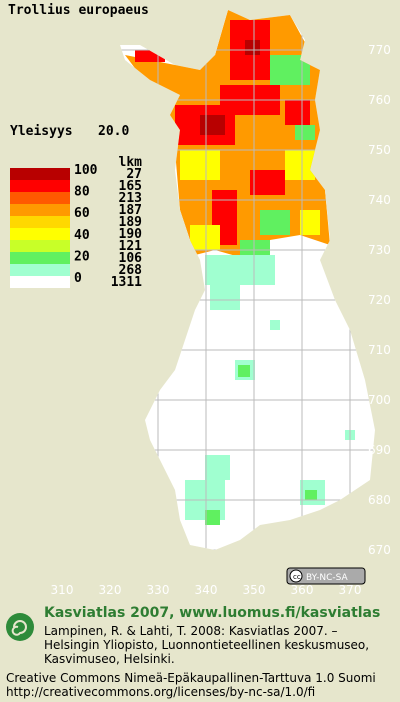 Image resolution: width=400 pixels, height=702 pixels. What do you see at coordinates (110, 590) in the screenshot?
I see `x-axis-label: 320` at bounding box center [110, 590].